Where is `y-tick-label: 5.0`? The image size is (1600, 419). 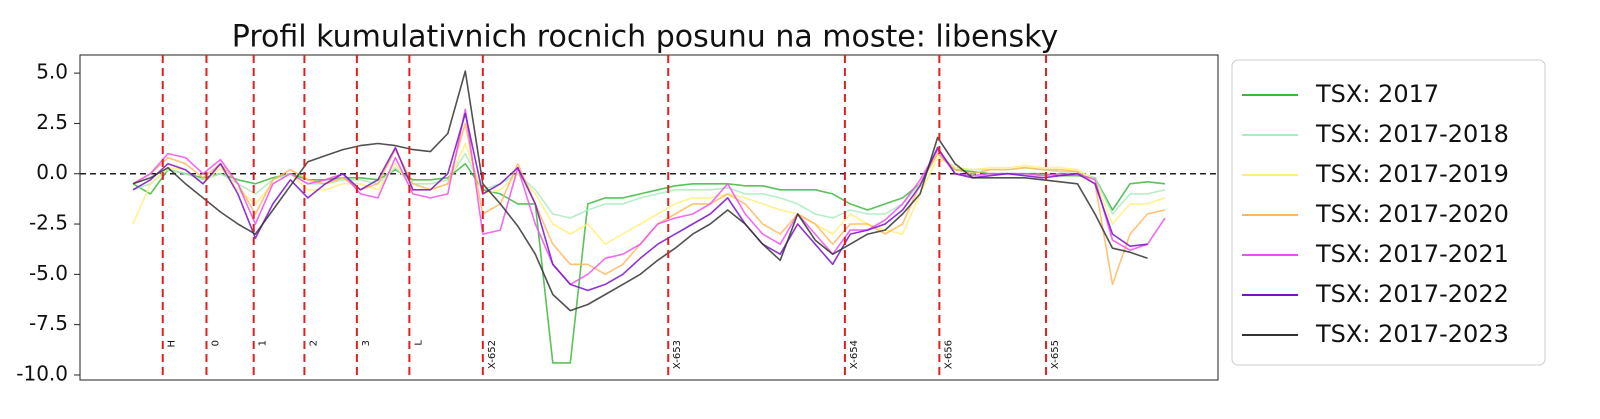
y-tick-label: 5.0 is located at coordinates (52, 72).